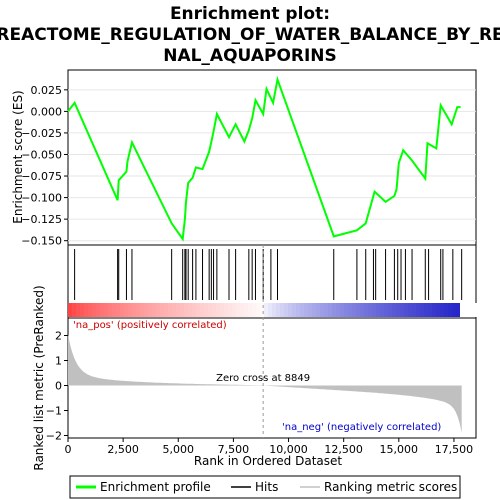 The image size is (500, 500). What do you see at coordinates (58, 336) in the screenshot?
I see `ranking-y-tick-label: 2` at bounding box center [58, 336].